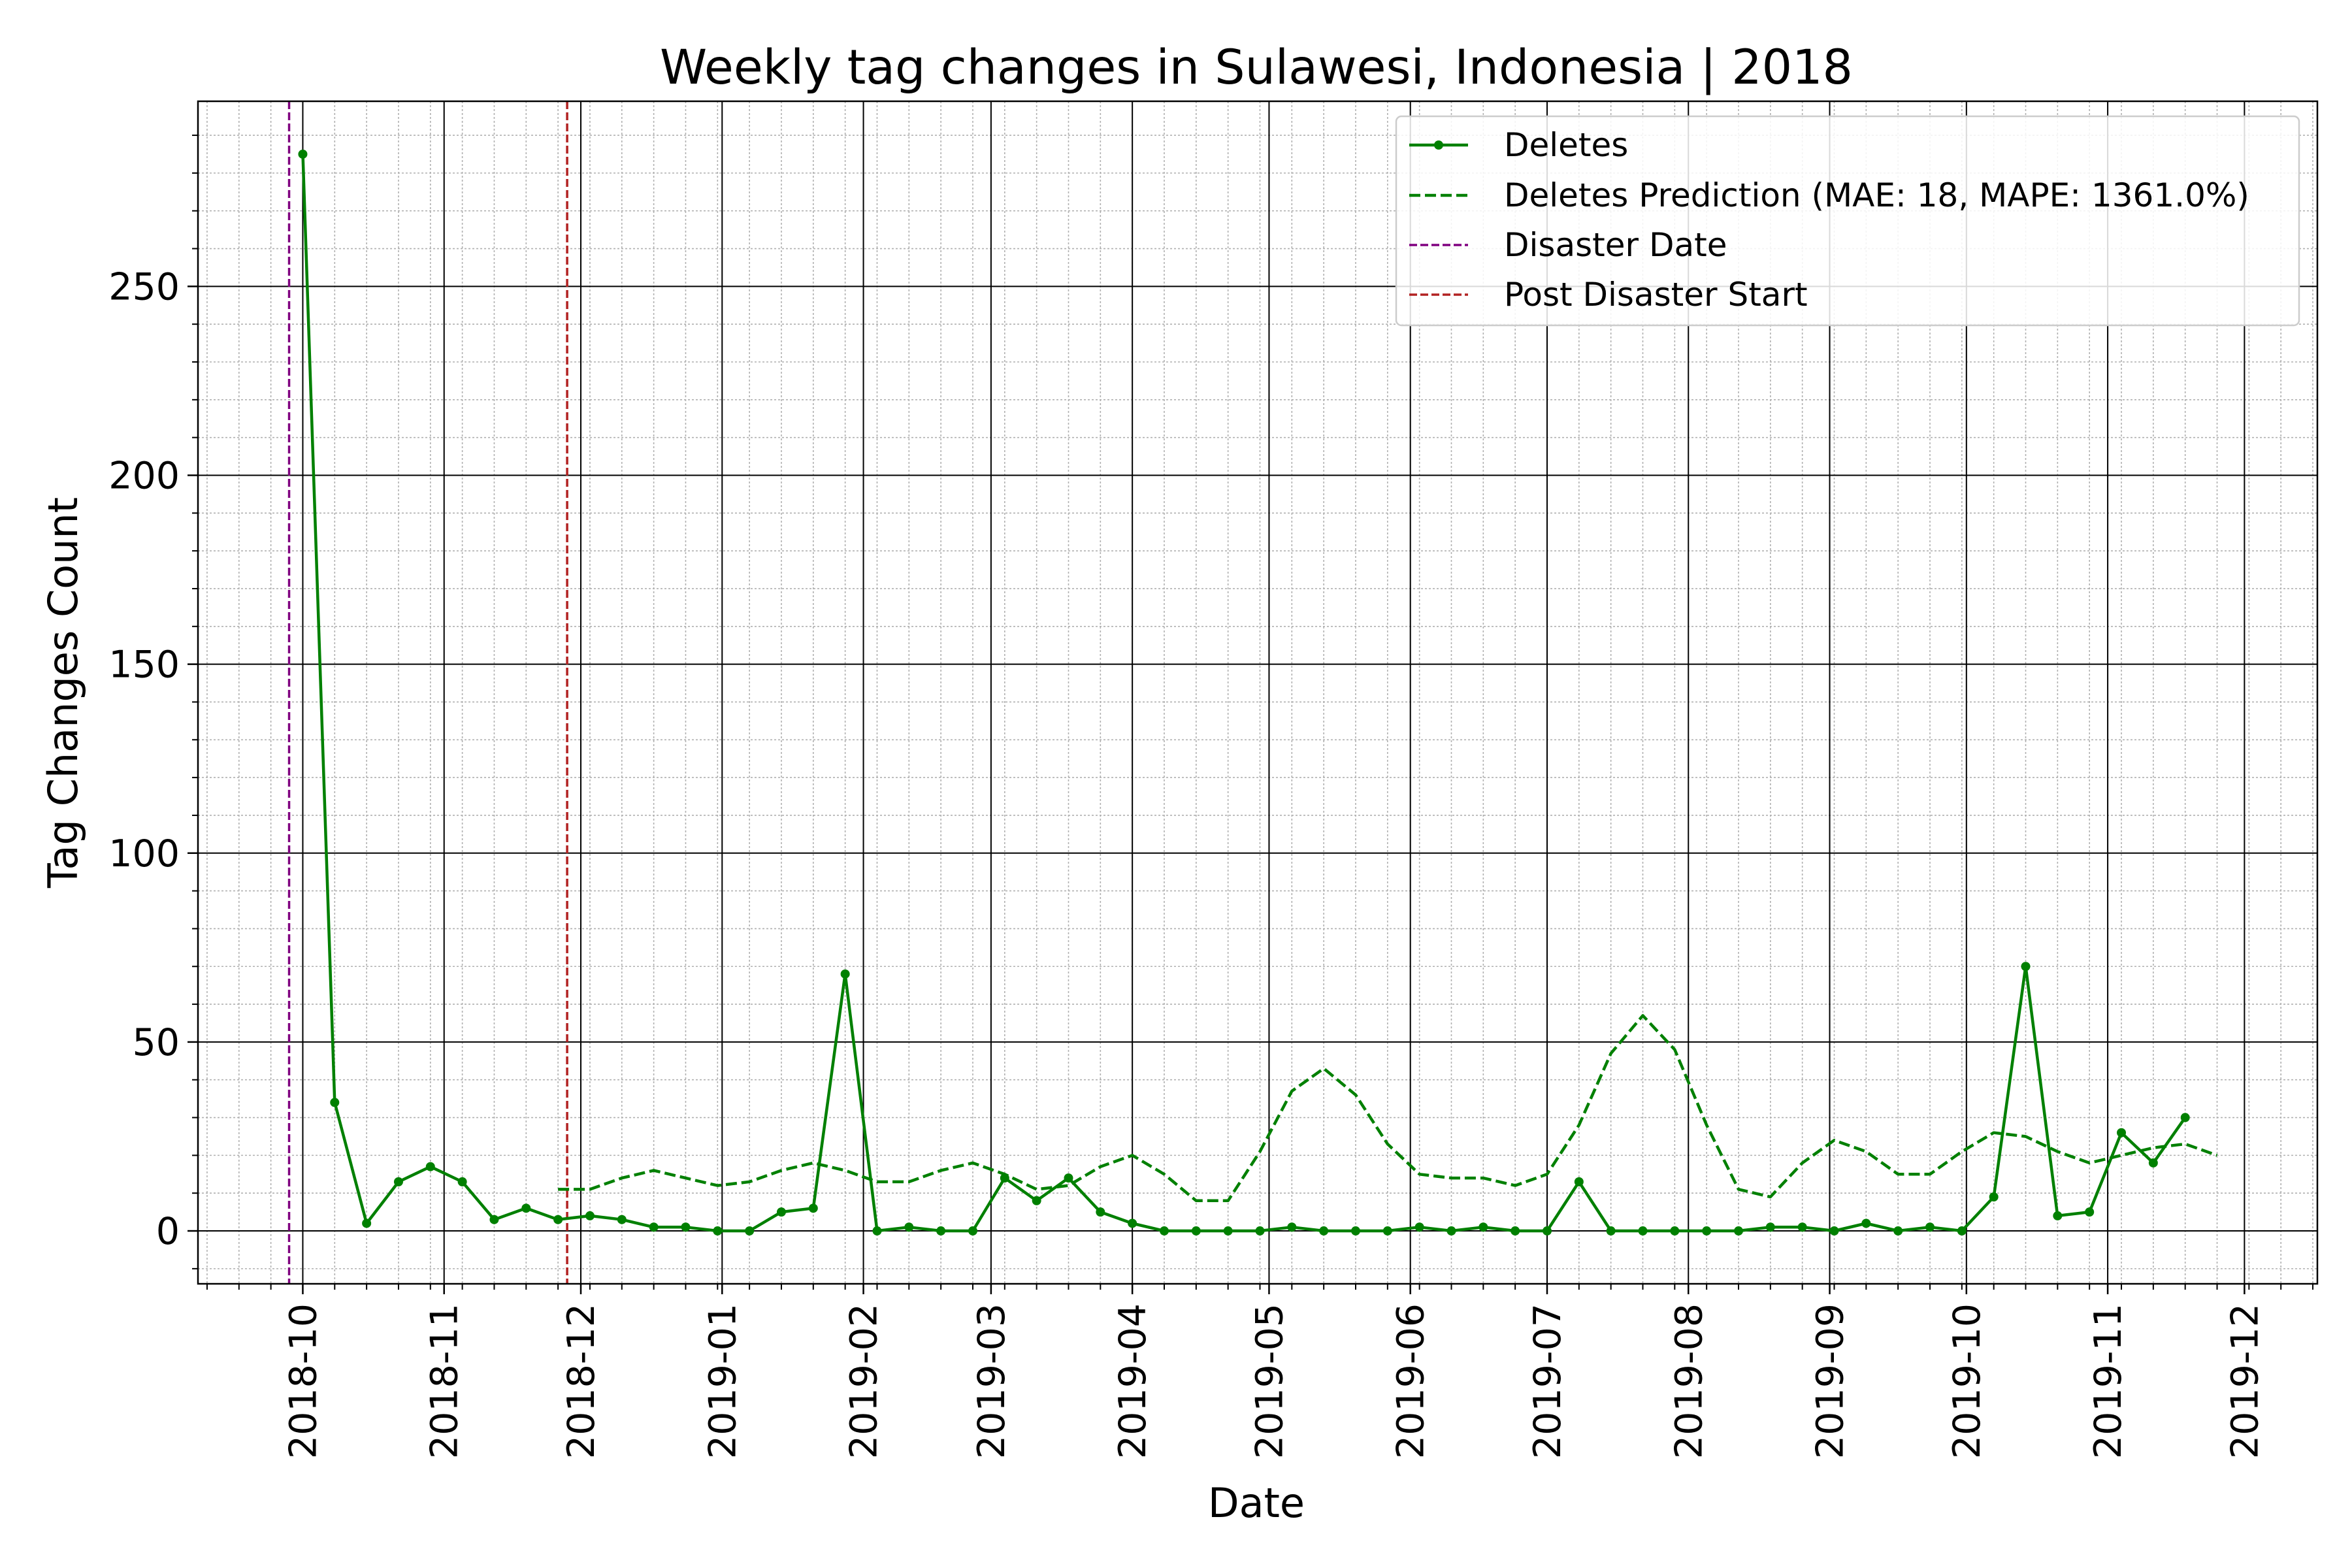  Describe the element at coordinates (1656, 295) in the screenshot. I see `legend-label-post-disaster-start: Post Disaster Start` at that location.